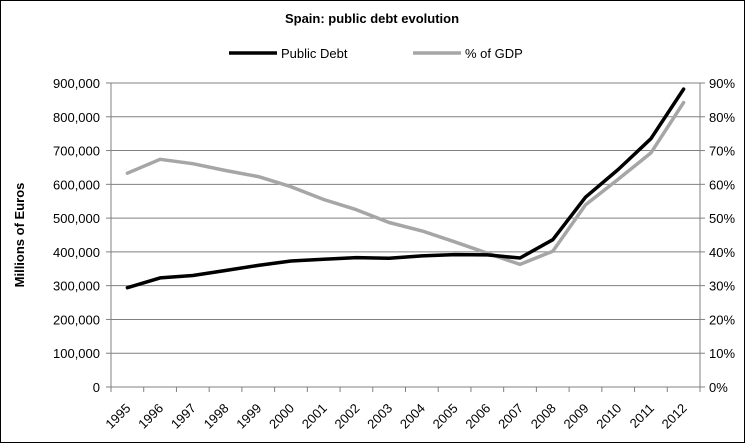 This screenshot has width=745, height=443. Describe the element at coordinates (76, 151) in the screenshot. I see `left-tick-label: 700,000` at that location.